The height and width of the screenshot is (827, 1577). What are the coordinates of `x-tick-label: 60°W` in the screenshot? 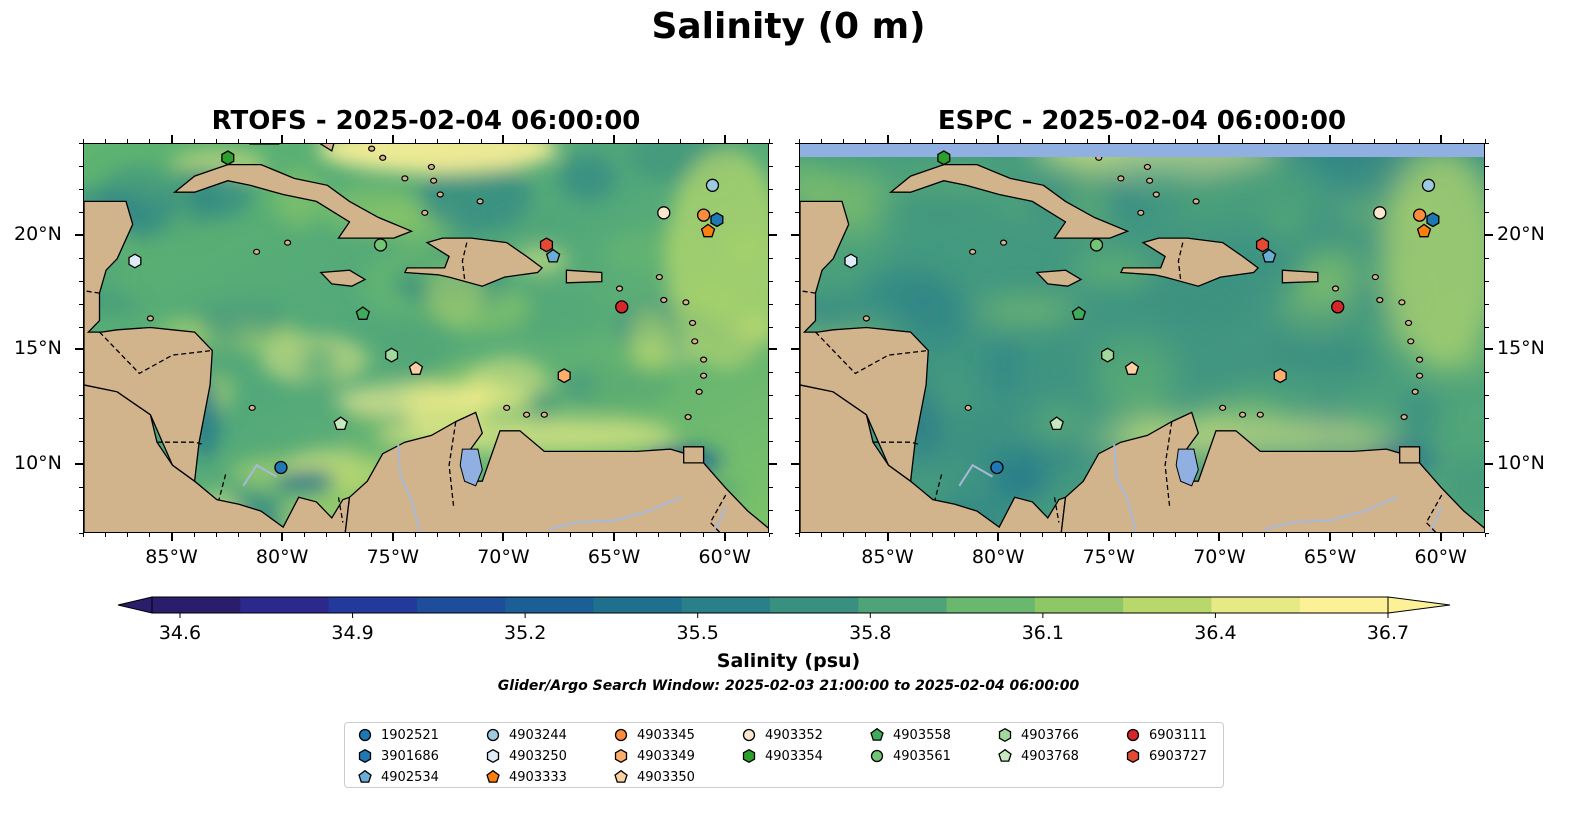 It's located at (724, 557).